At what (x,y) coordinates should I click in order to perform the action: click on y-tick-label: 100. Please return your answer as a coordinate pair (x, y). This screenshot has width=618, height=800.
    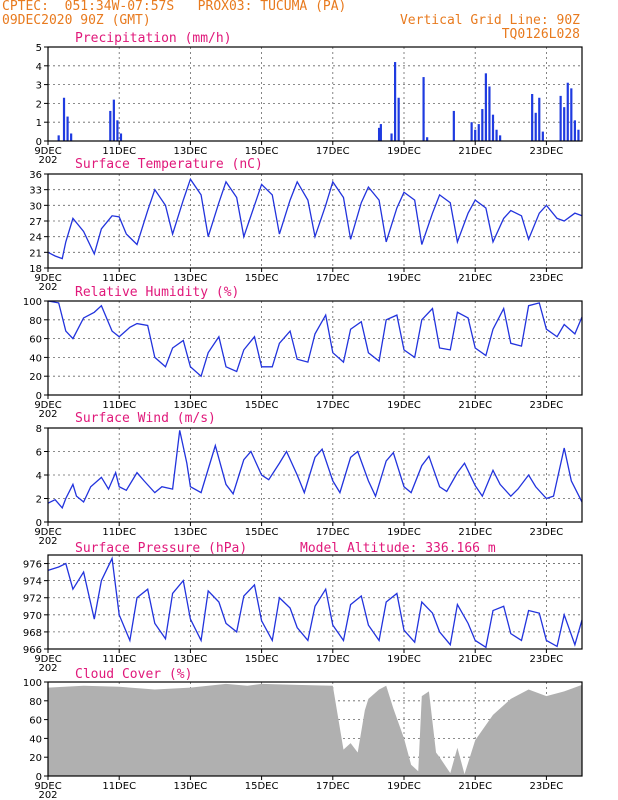
    Looking at the image, I should click on (32, 683).